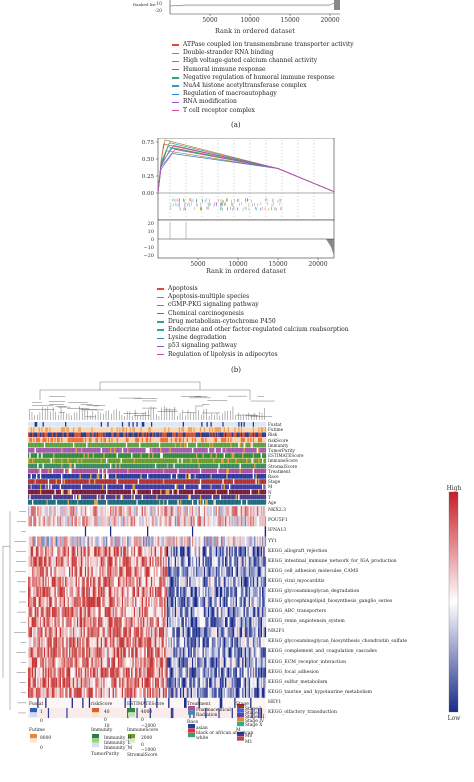 The height and width of the screenshot is (782, 474). What do you see at coordinates (329, 20) in the screenshot?
I see `a-xtick-3: 20000` at bounding box center [329, 20].